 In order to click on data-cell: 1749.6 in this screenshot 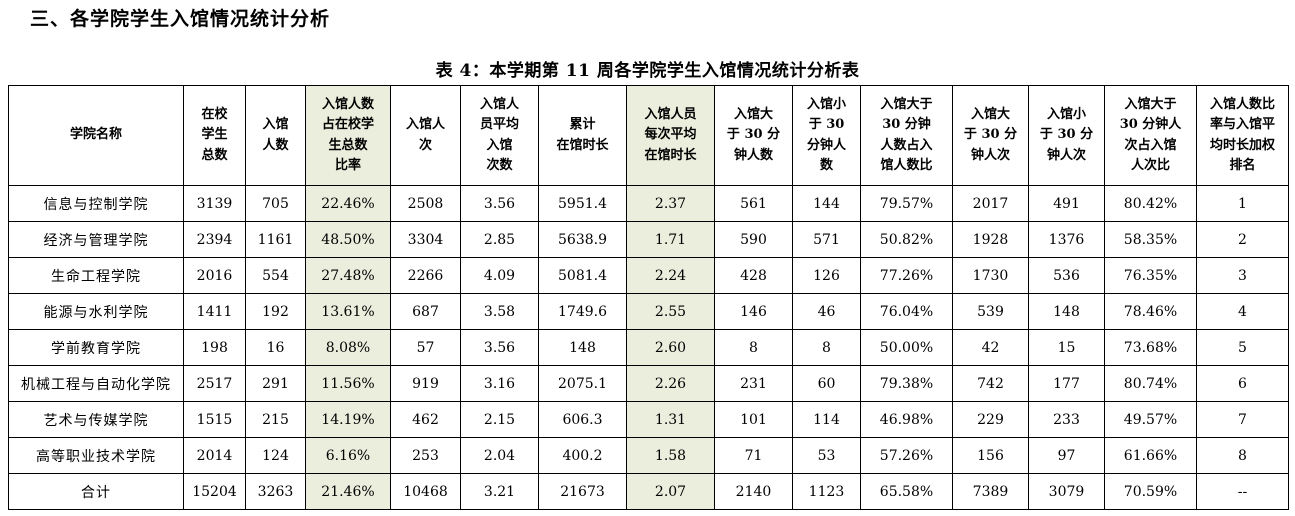, I will do `click(582, 311)`.